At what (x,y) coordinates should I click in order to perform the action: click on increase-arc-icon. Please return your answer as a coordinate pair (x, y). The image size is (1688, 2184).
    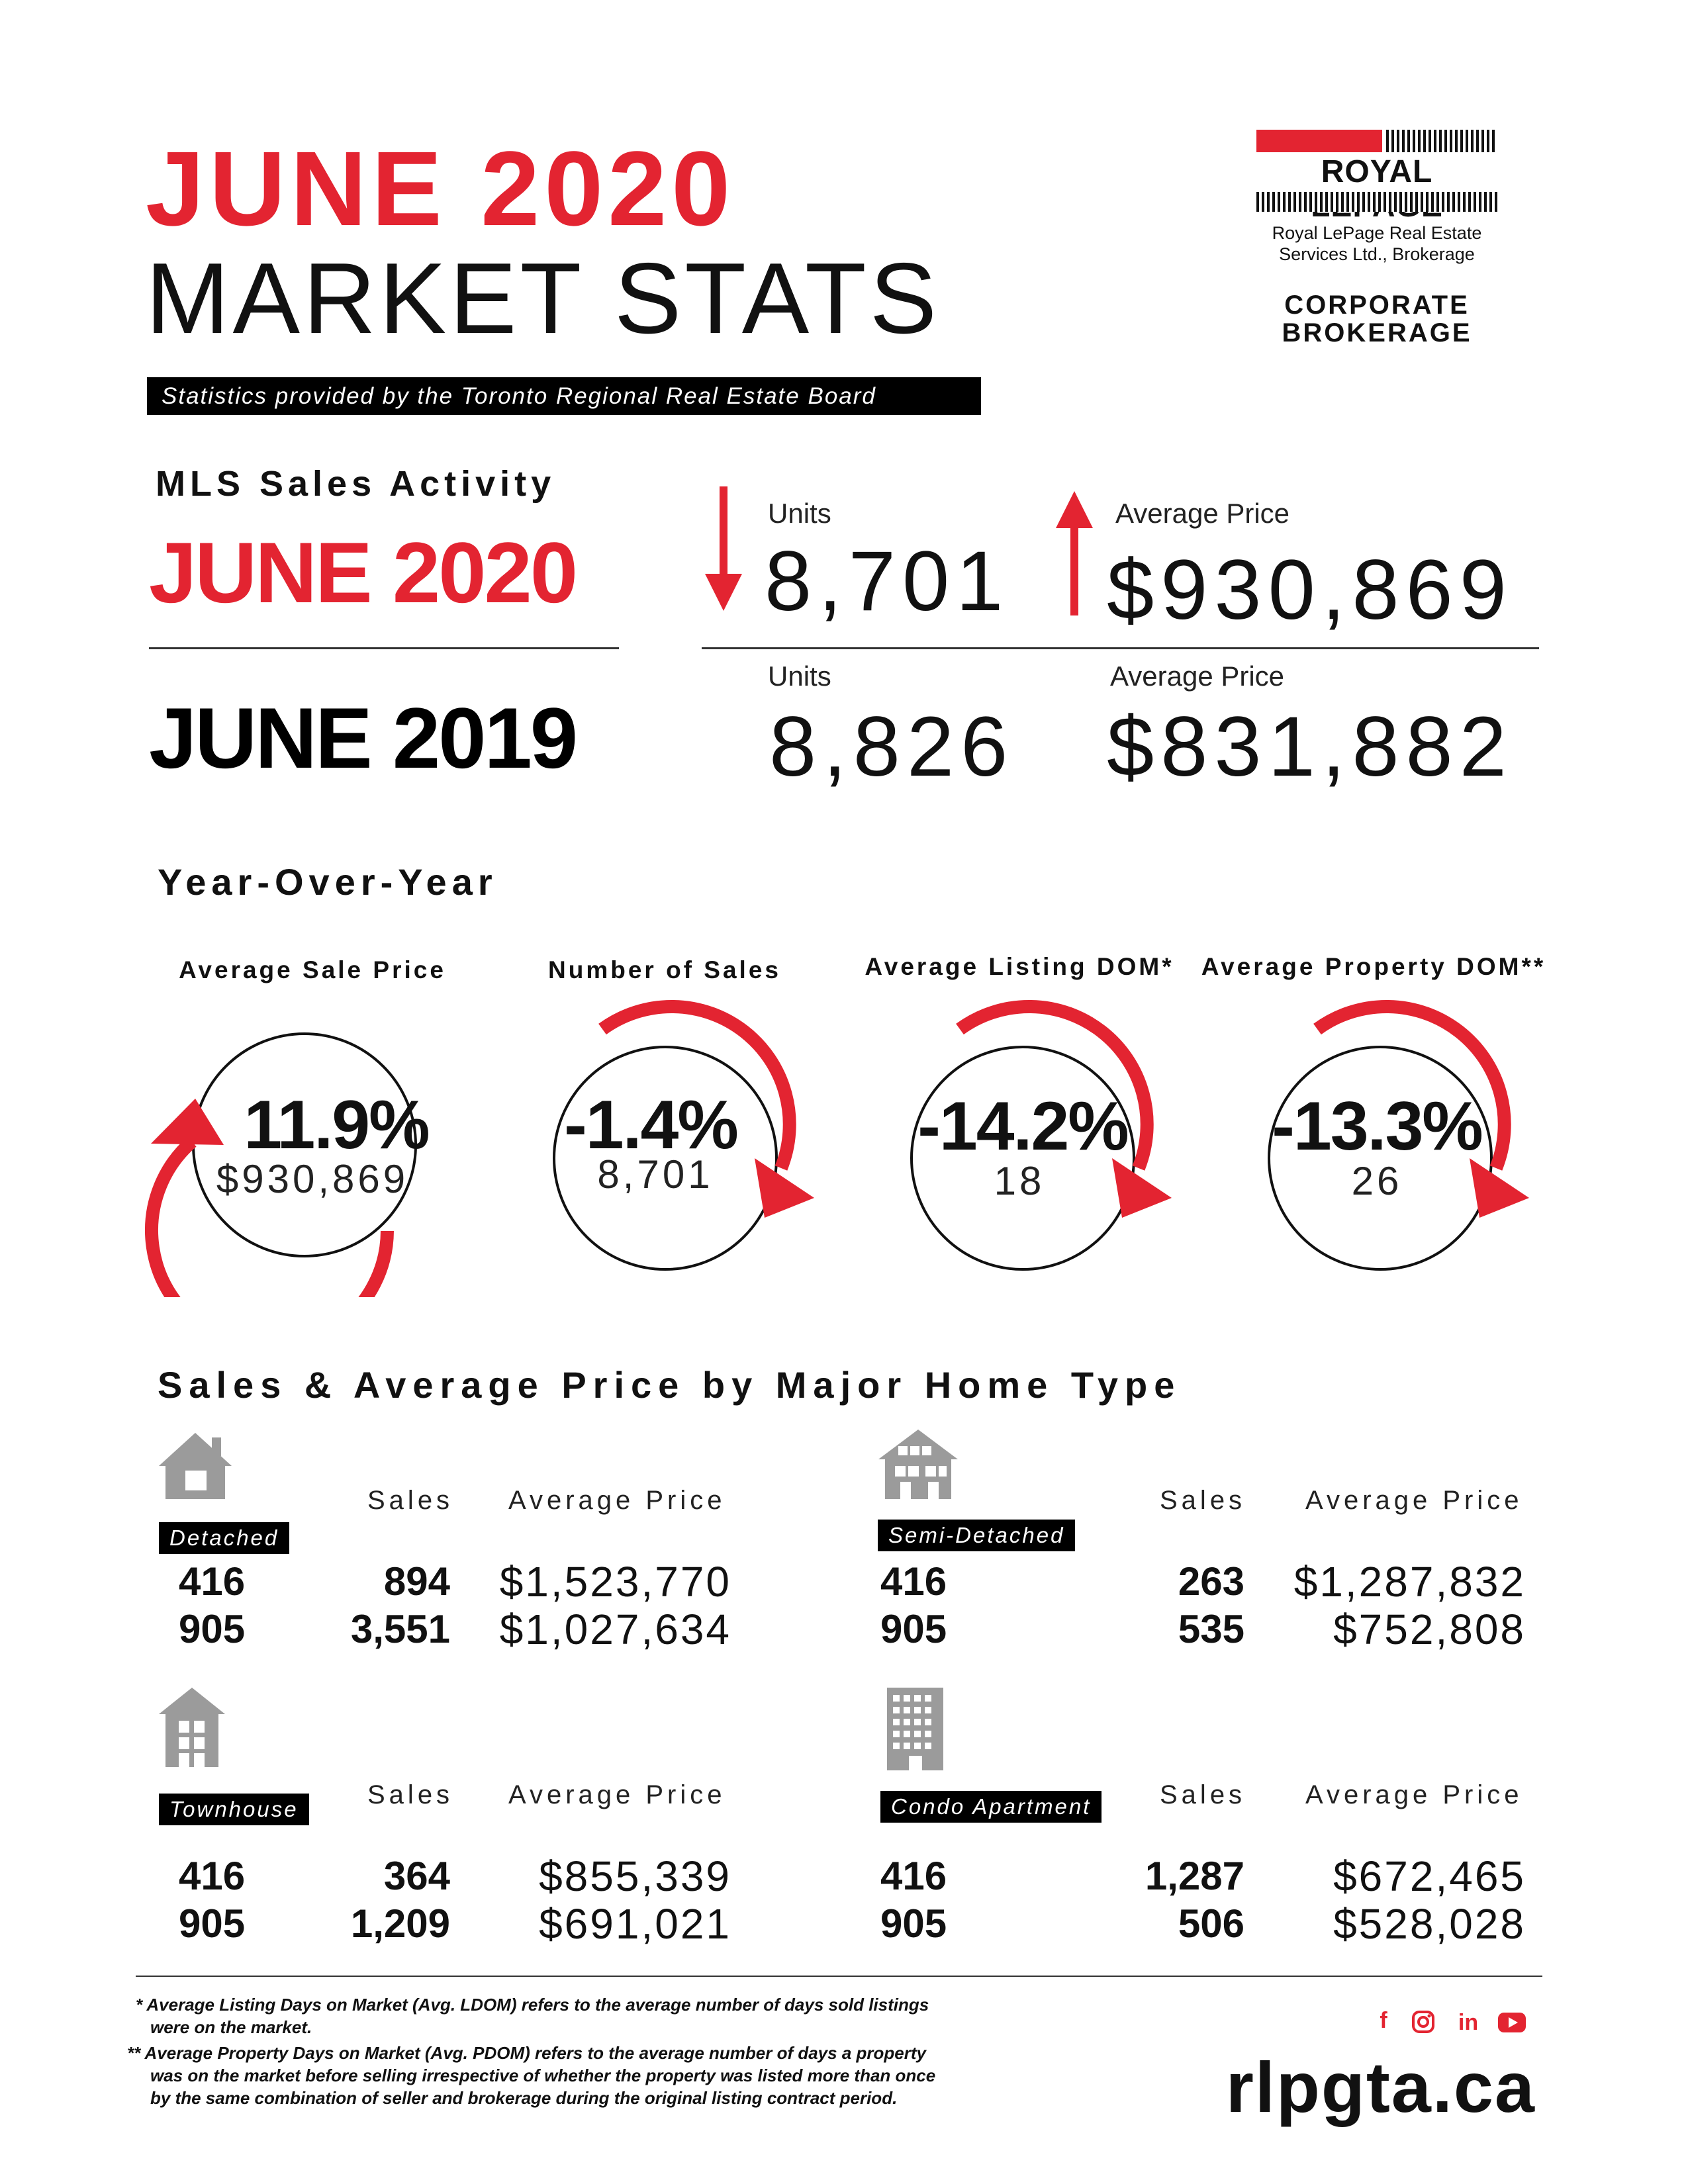
    Looking at the image, I should click on (281, 1164).